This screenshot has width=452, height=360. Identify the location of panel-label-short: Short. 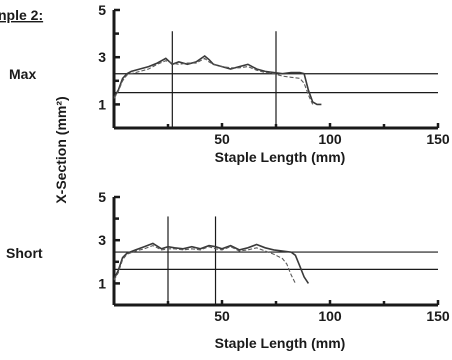
(24, 253).